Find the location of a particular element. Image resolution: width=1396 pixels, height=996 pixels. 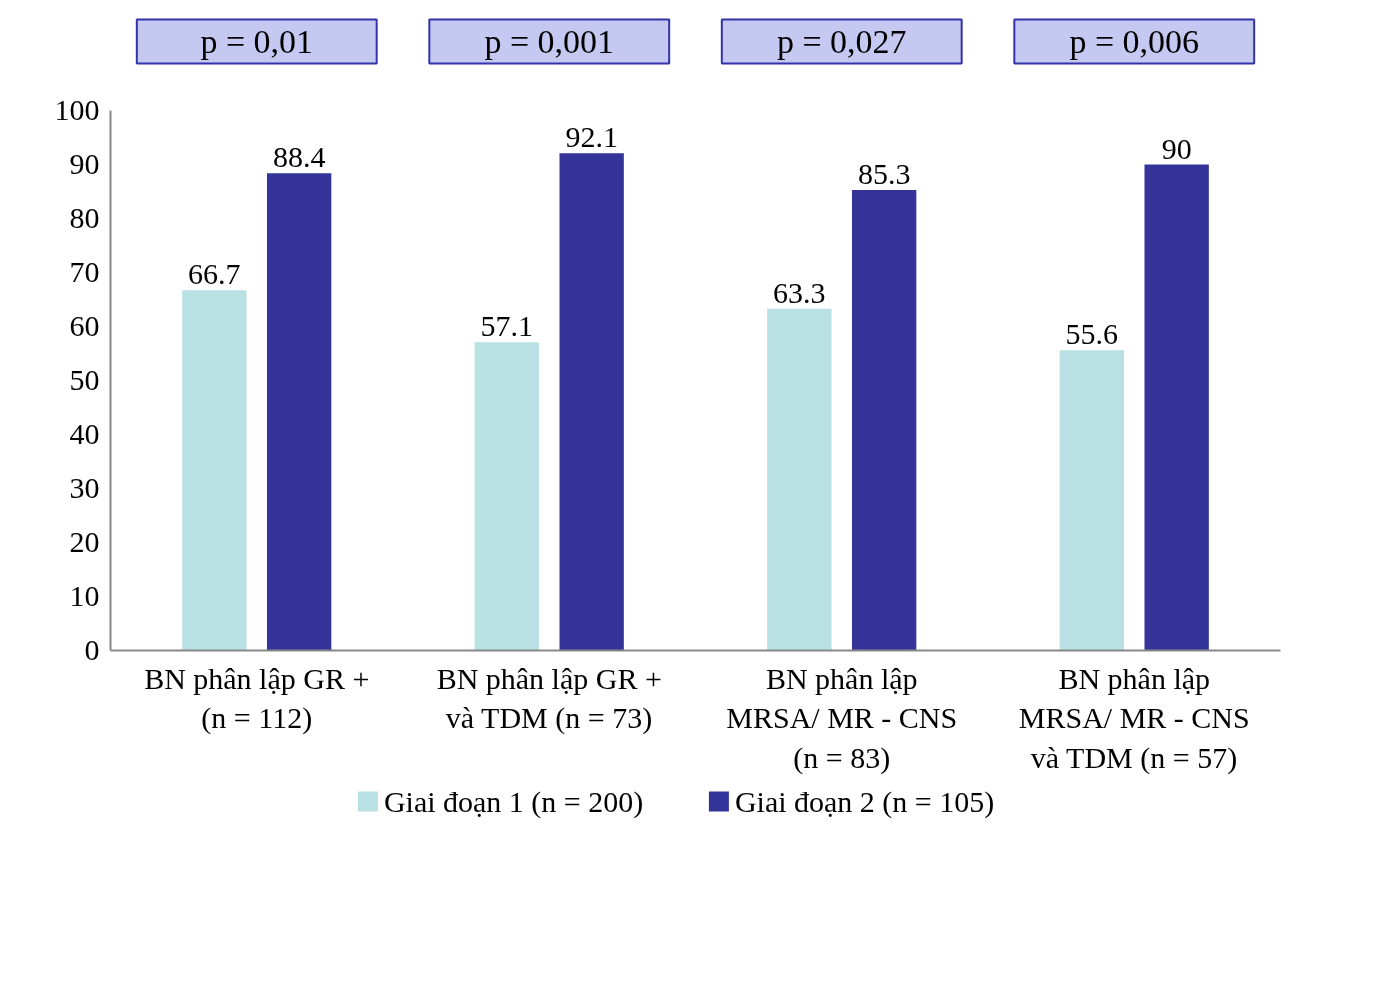

data-label: 57.1 is located at coordinates (507, 326).